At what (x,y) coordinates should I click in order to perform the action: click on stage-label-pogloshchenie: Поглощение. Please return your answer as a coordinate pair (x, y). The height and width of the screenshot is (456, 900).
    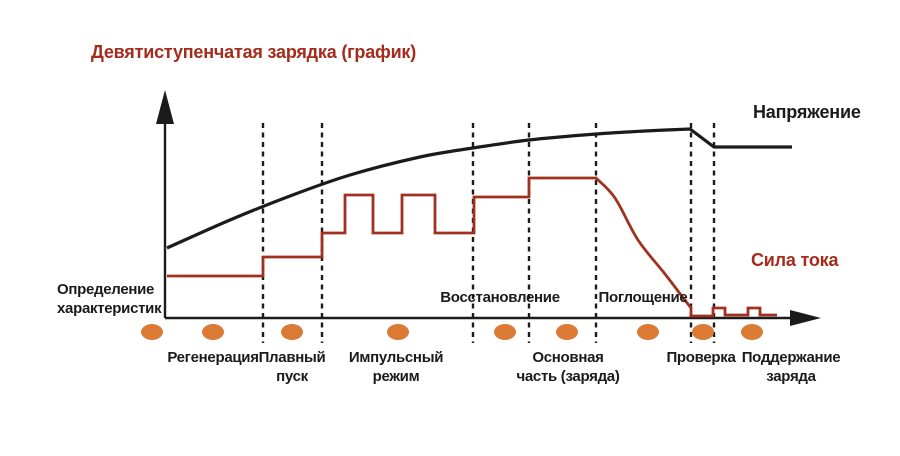
    Looking at the image, I should click on (643, 297).